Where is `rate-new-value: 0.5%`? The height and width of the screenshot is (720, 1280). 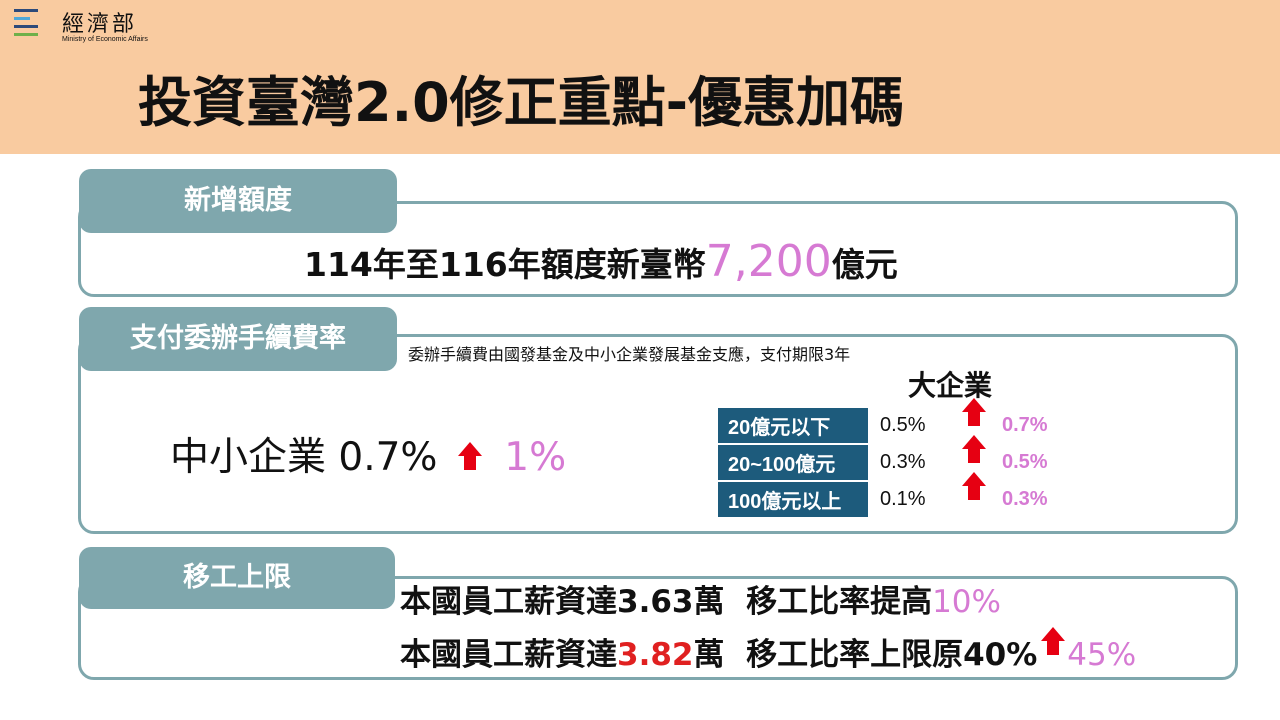 rate-new-value: 0.5% is located at coordinates (1025, 462).